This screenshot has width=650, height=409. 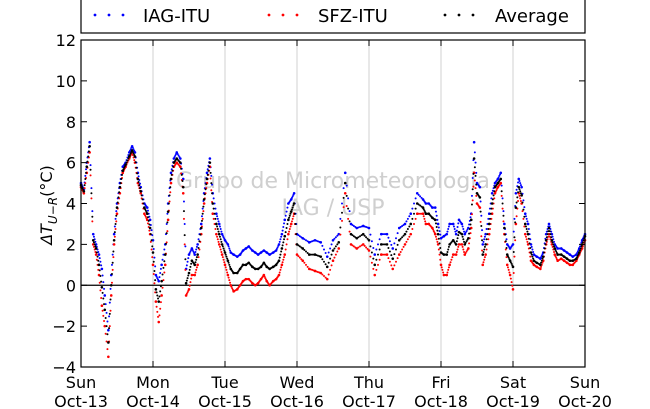 What do you see at coordinates (66, 40) in the screenshot?
I see `y-tick-label: 12` at bounding box center [66, 40].